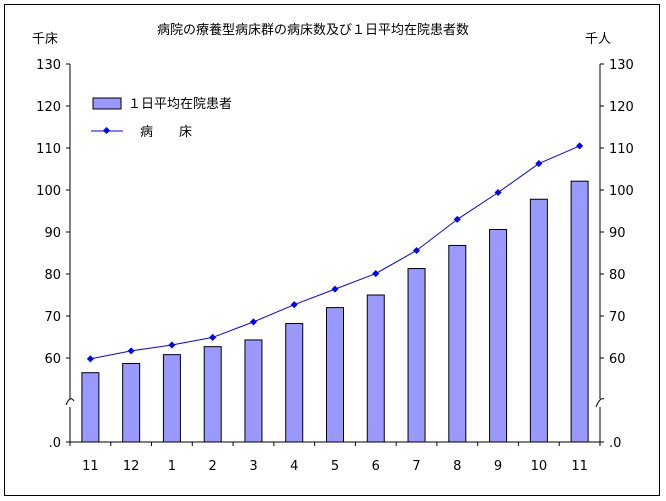 This screenshot has height=501, width=666. I want to click on right-axis-break-mark, so click(600, 403).